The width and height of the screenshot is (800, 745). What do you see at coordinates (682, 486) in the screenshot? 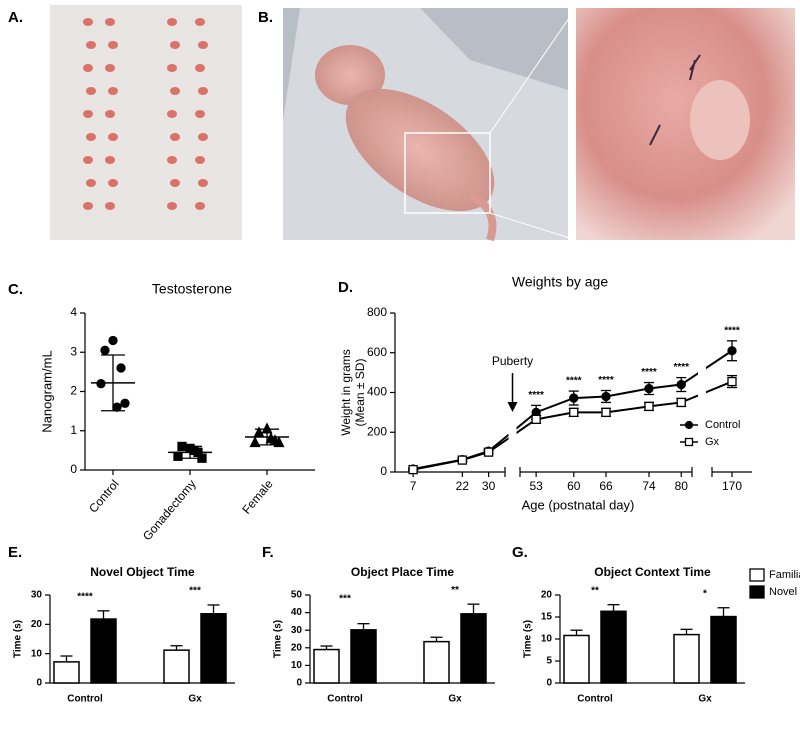
I see `x-tick-label: 80` at bounding box center [682, 486].